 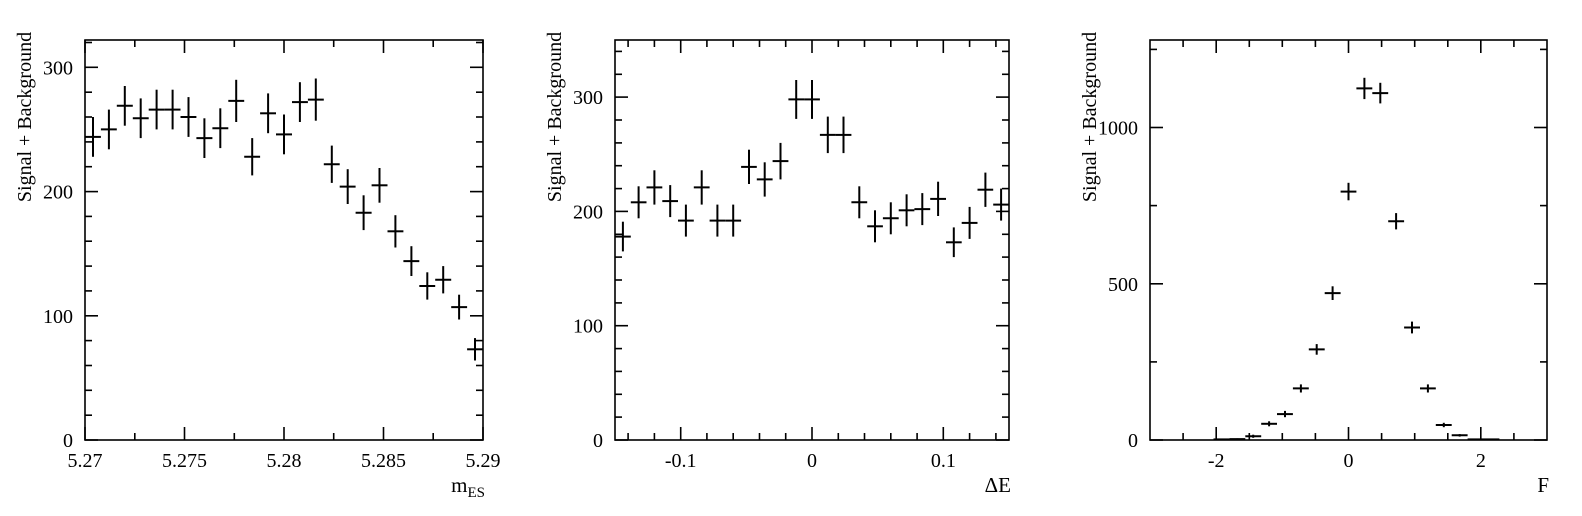 What do you see at coordinates (184, 461) in the screenshot?
I see `x-tick-label: 5.275` at bounding box center [184, 461].